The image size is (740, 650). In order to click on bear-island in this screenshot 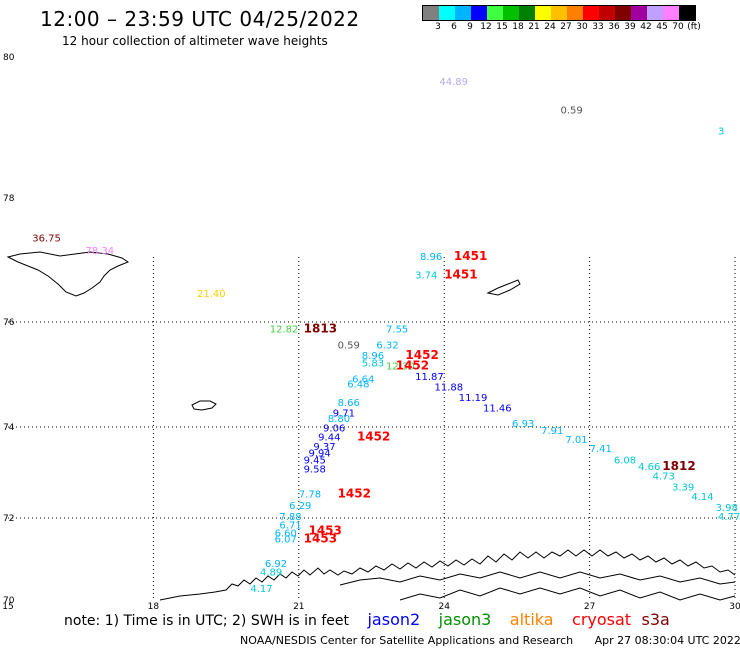, I will do `click(204, 405)`.